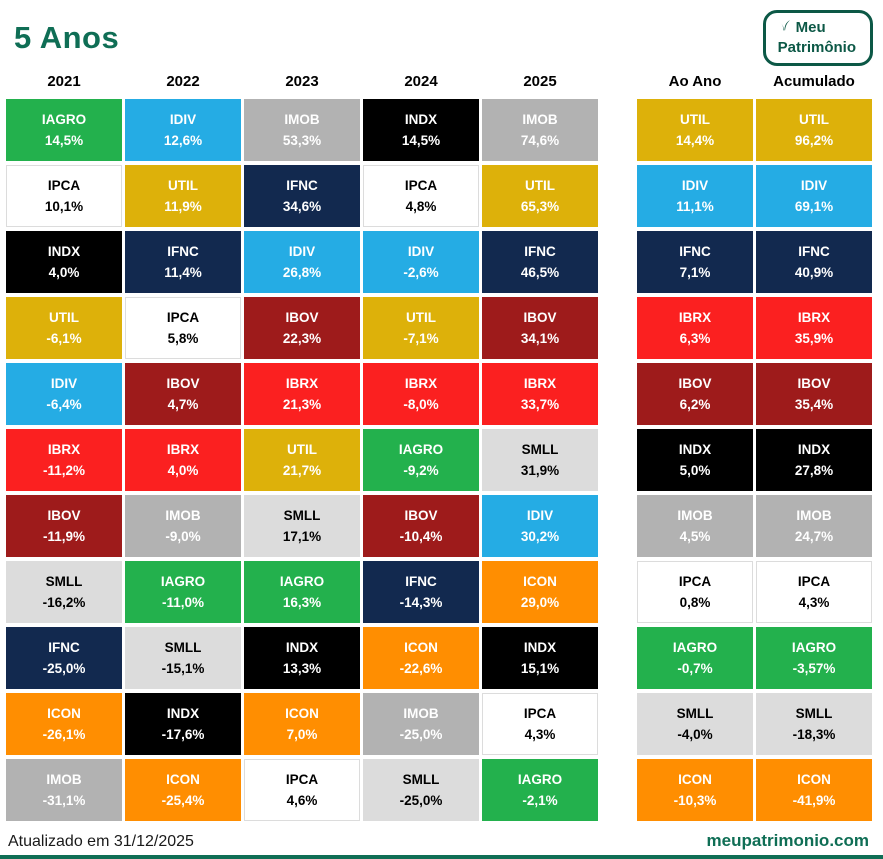 This screenshot has height=859, width=883. Describe the element at coordinates (302, 338) in the screenshot. I see `return-value: 22,3%` at that location.